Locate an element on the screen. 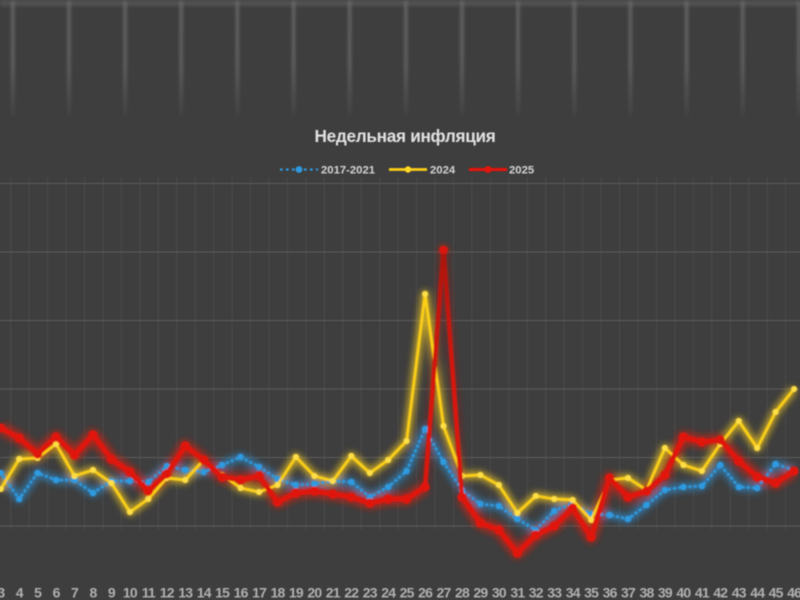 Image resolution: width=800 pixels, height=600 pixels. svg-text: 11 is located at coordinates (149, 592).